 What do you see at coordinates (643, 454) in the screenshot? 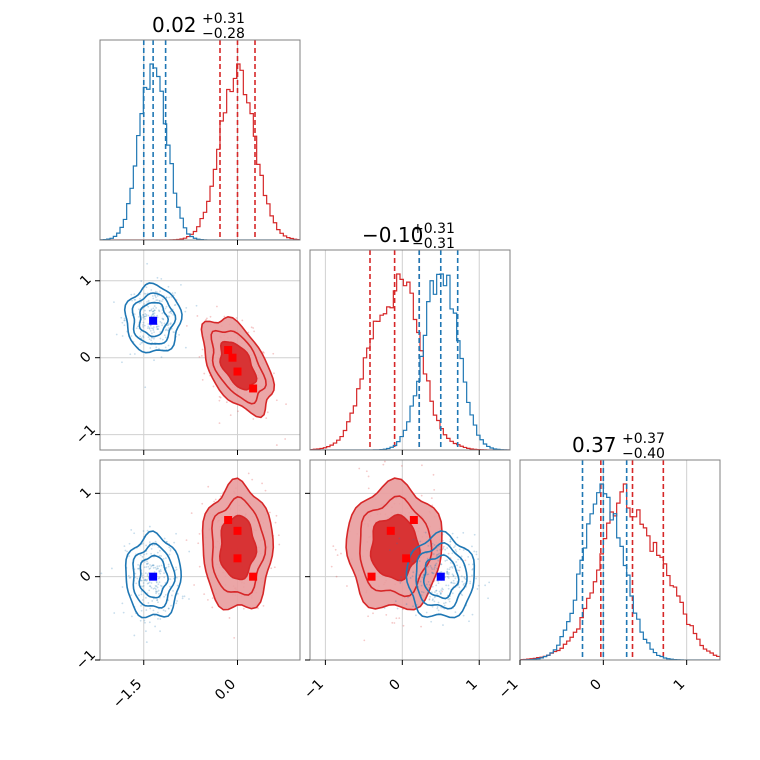
I see `panel-title-minus: −0.40` at bounding box center [643, 454].